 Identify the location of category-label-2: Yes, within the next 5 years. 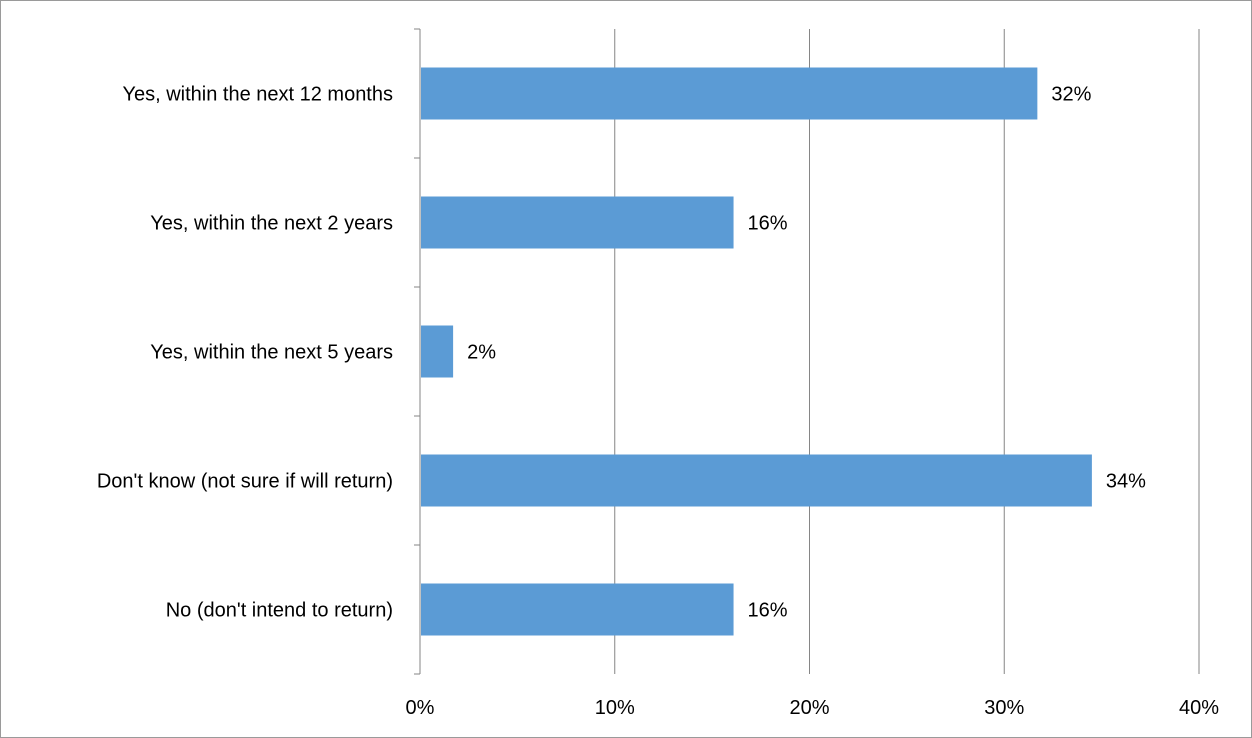
(271, 353).